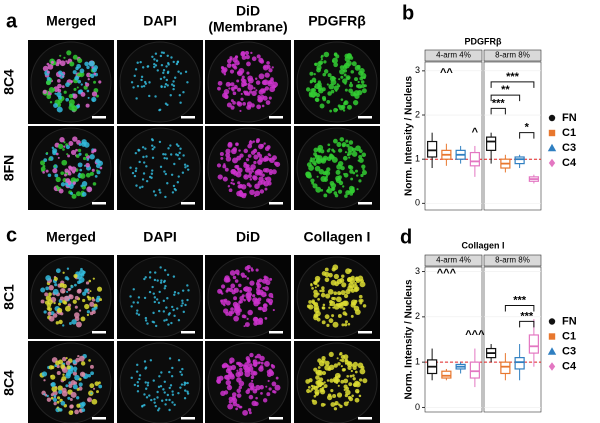 This screenshot has width=600, height=423. What do you see at coordinates (453, 260) in the screenshot?
I see `facet-label: 4-arm 4%` at bounding box center [453, 260].